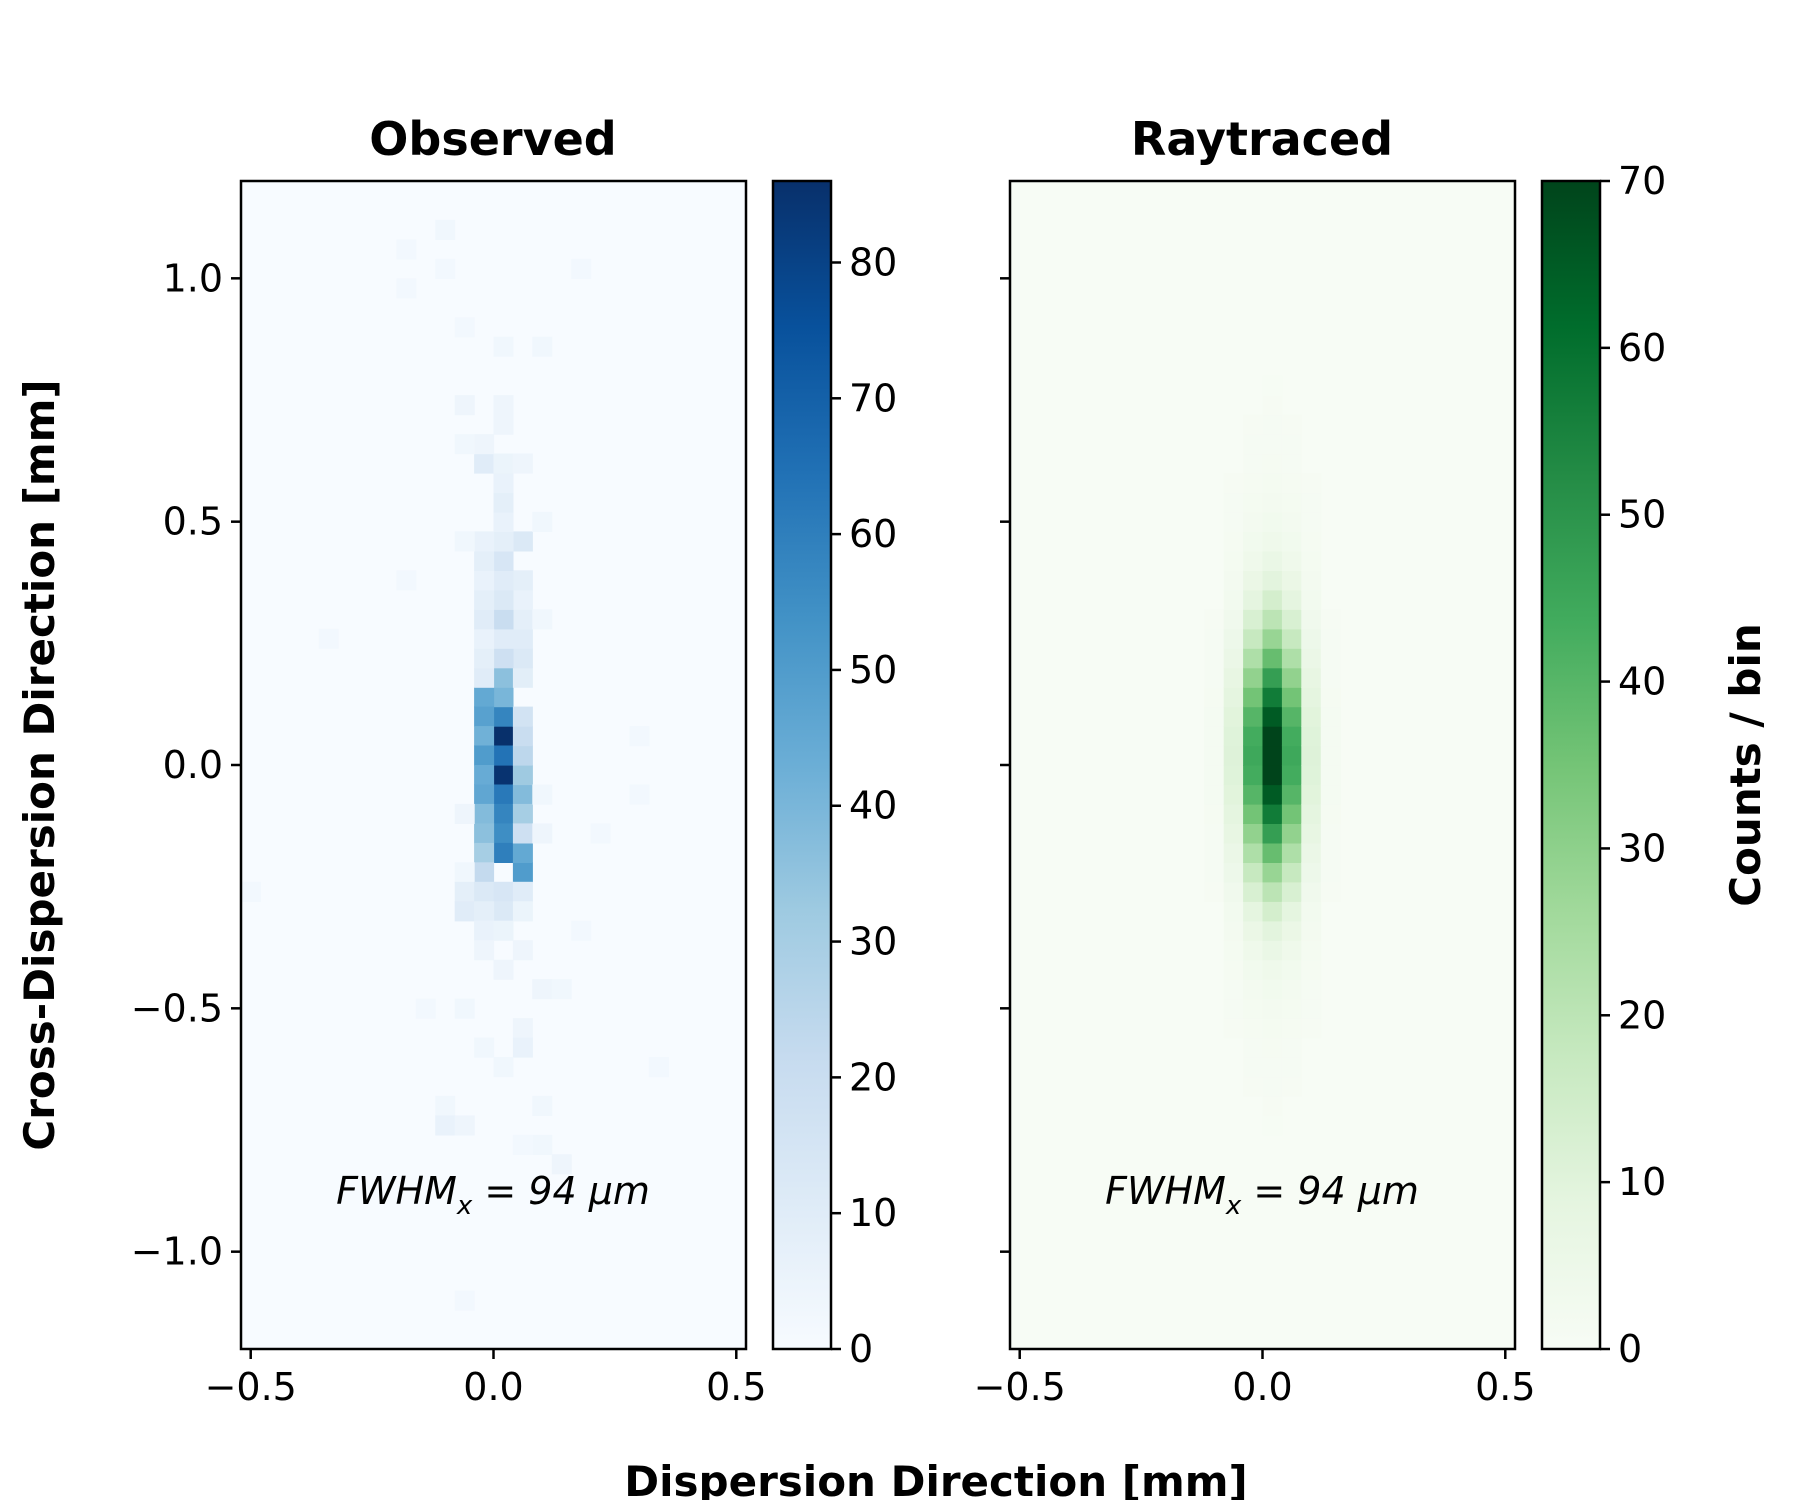 This screenshot has width=1800, height=1500. What do you see at coordinates (834, 775) in the screenshot?
I see `observed-colorbar: 0 10 20 30 40 50 60 70 80` at bounding box center [834, 775].